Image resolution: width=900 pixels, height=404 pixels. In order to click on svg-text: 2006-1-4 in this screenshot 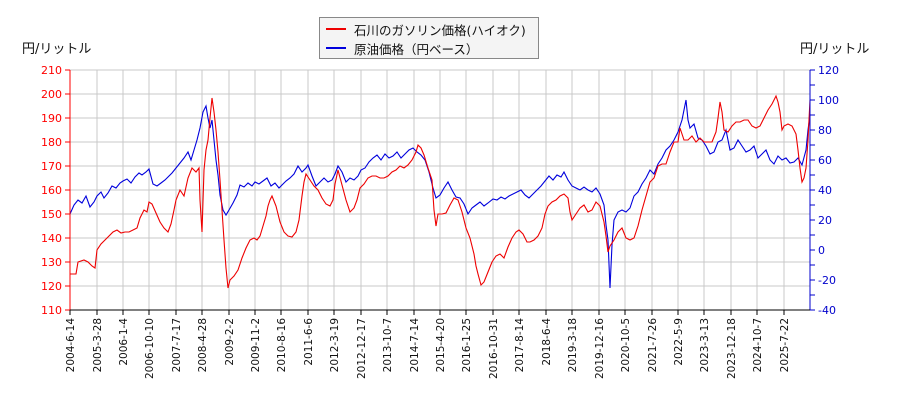, I will do `click(124, 342)`.